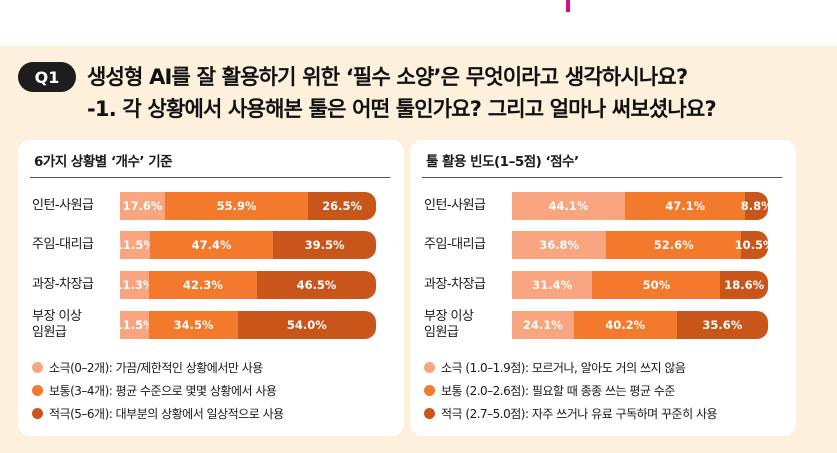 This screenshot has height=453, width=837. Describe the element at coordinates (211, 245) in the screenshot. I see `bar-segment: 47.4%` at that location.